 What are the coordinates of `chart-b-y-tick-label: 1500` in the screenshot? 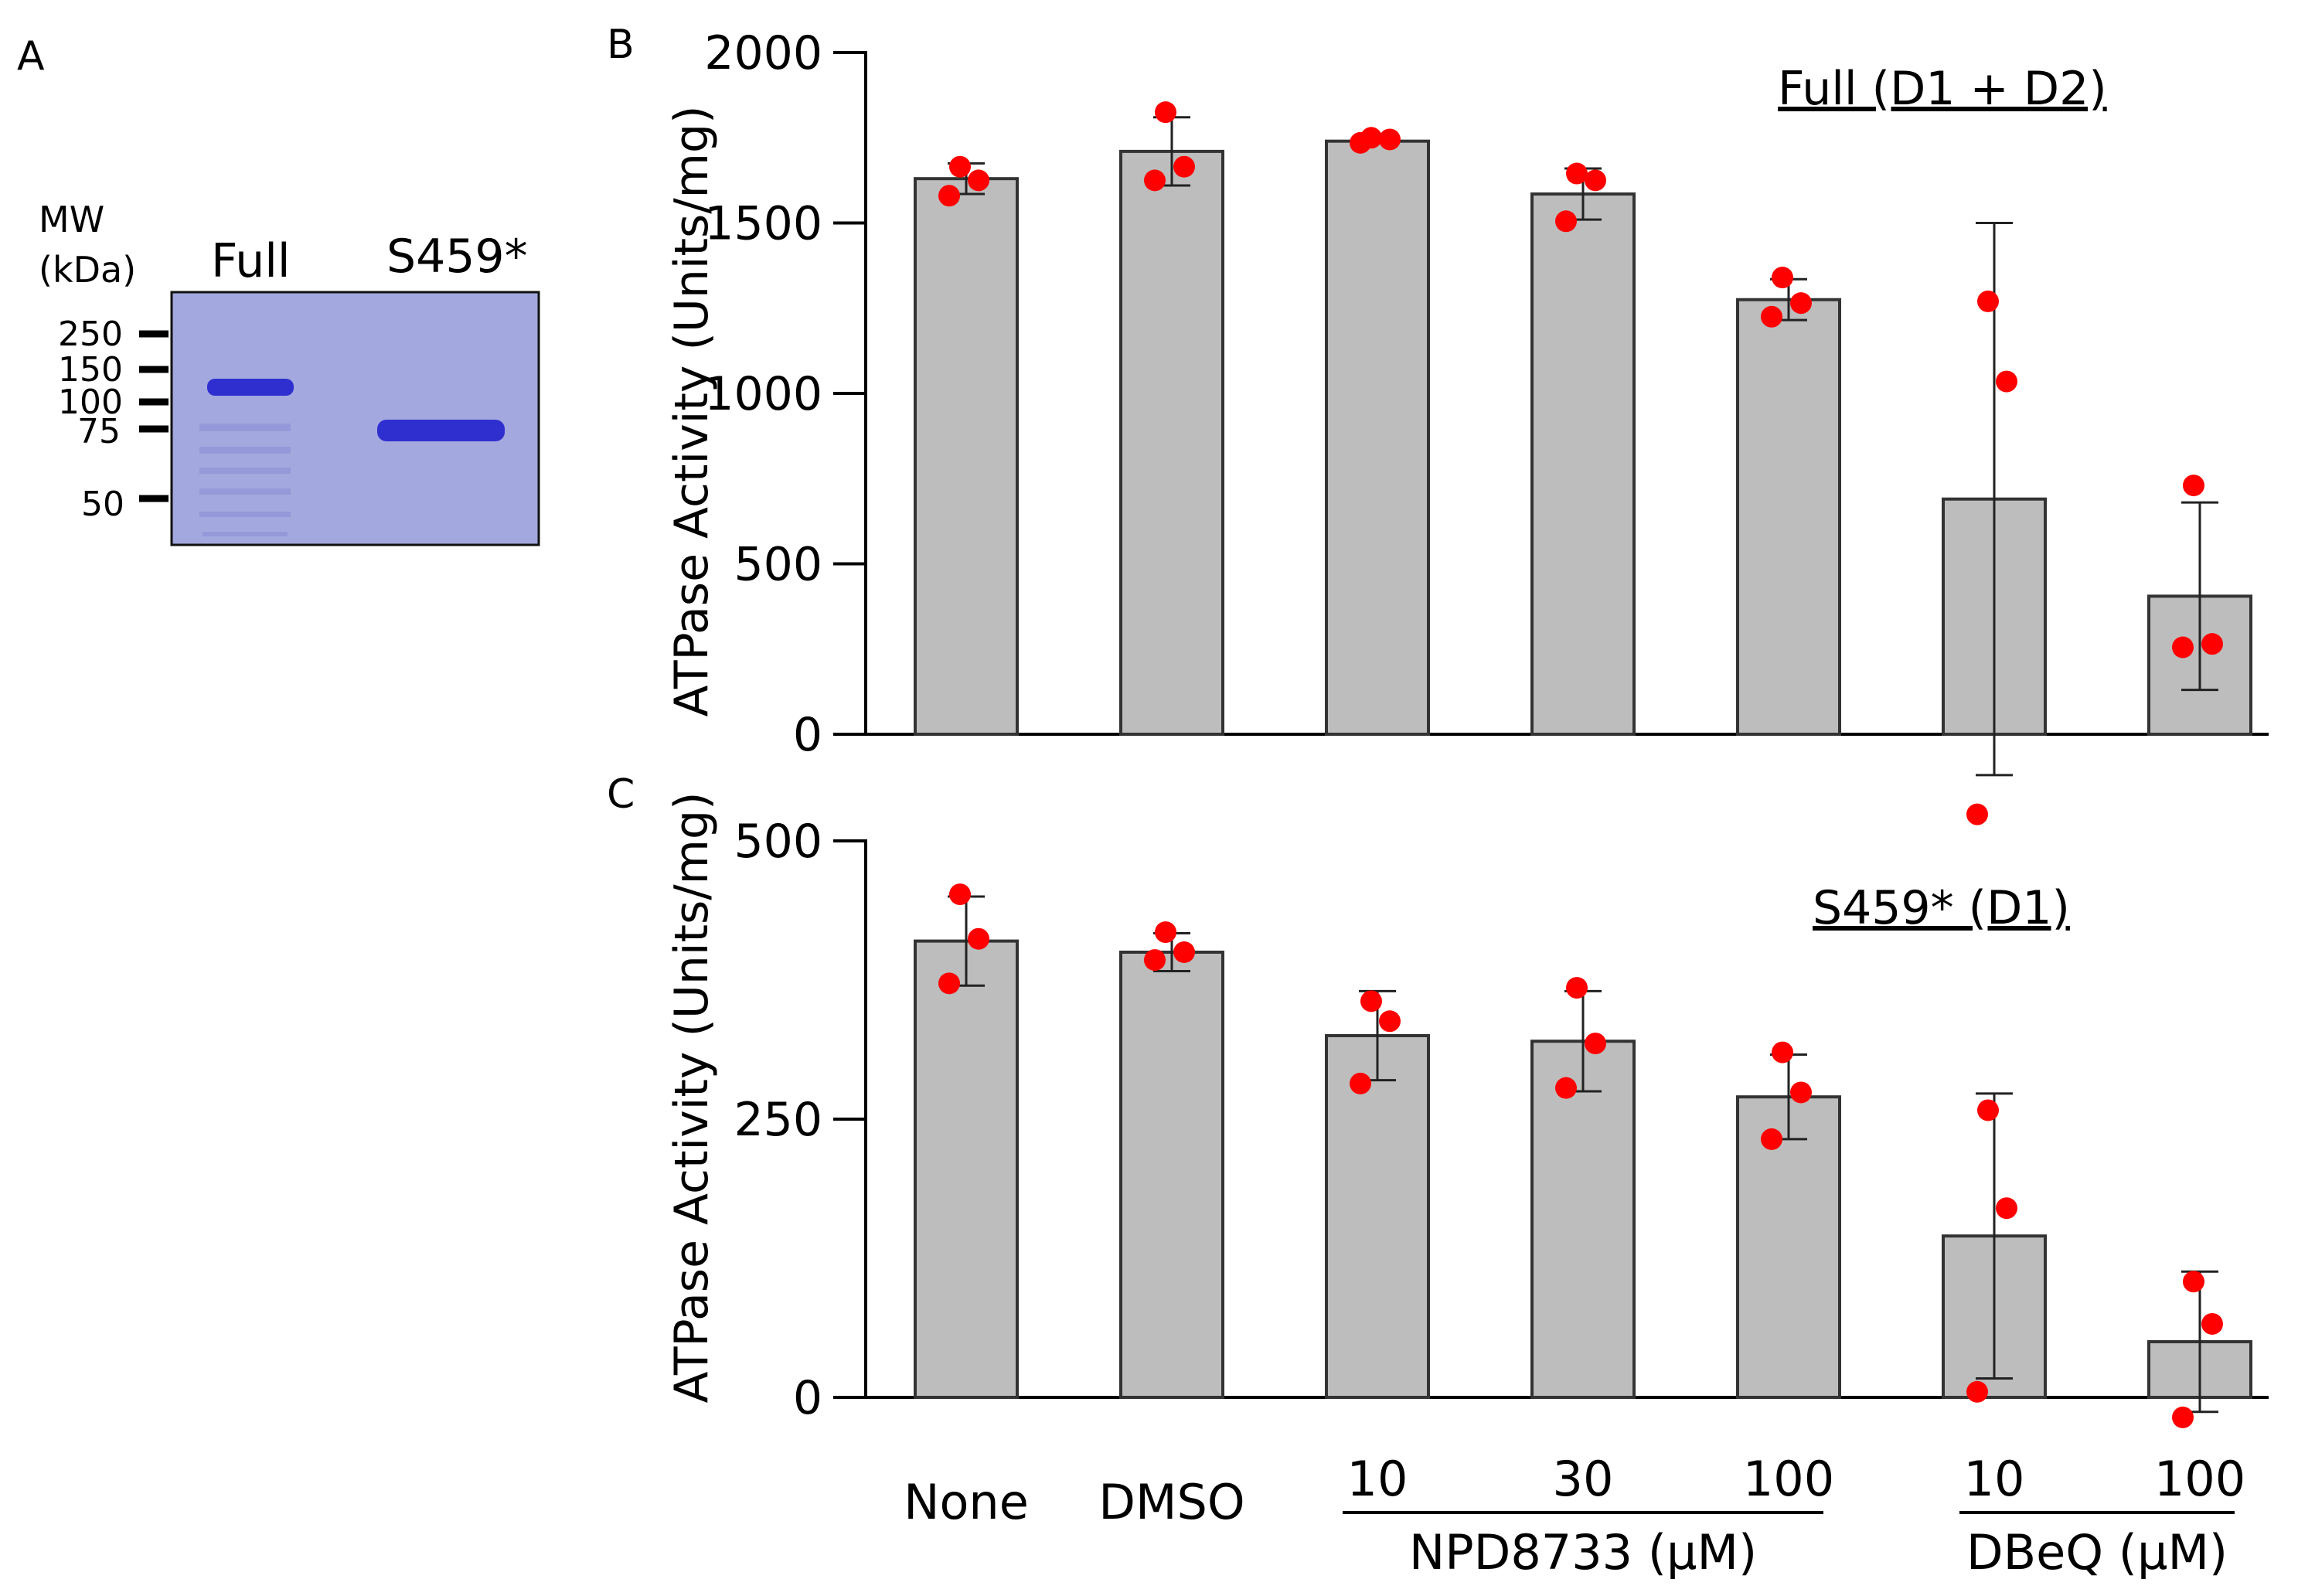 It's located at (763, 224).